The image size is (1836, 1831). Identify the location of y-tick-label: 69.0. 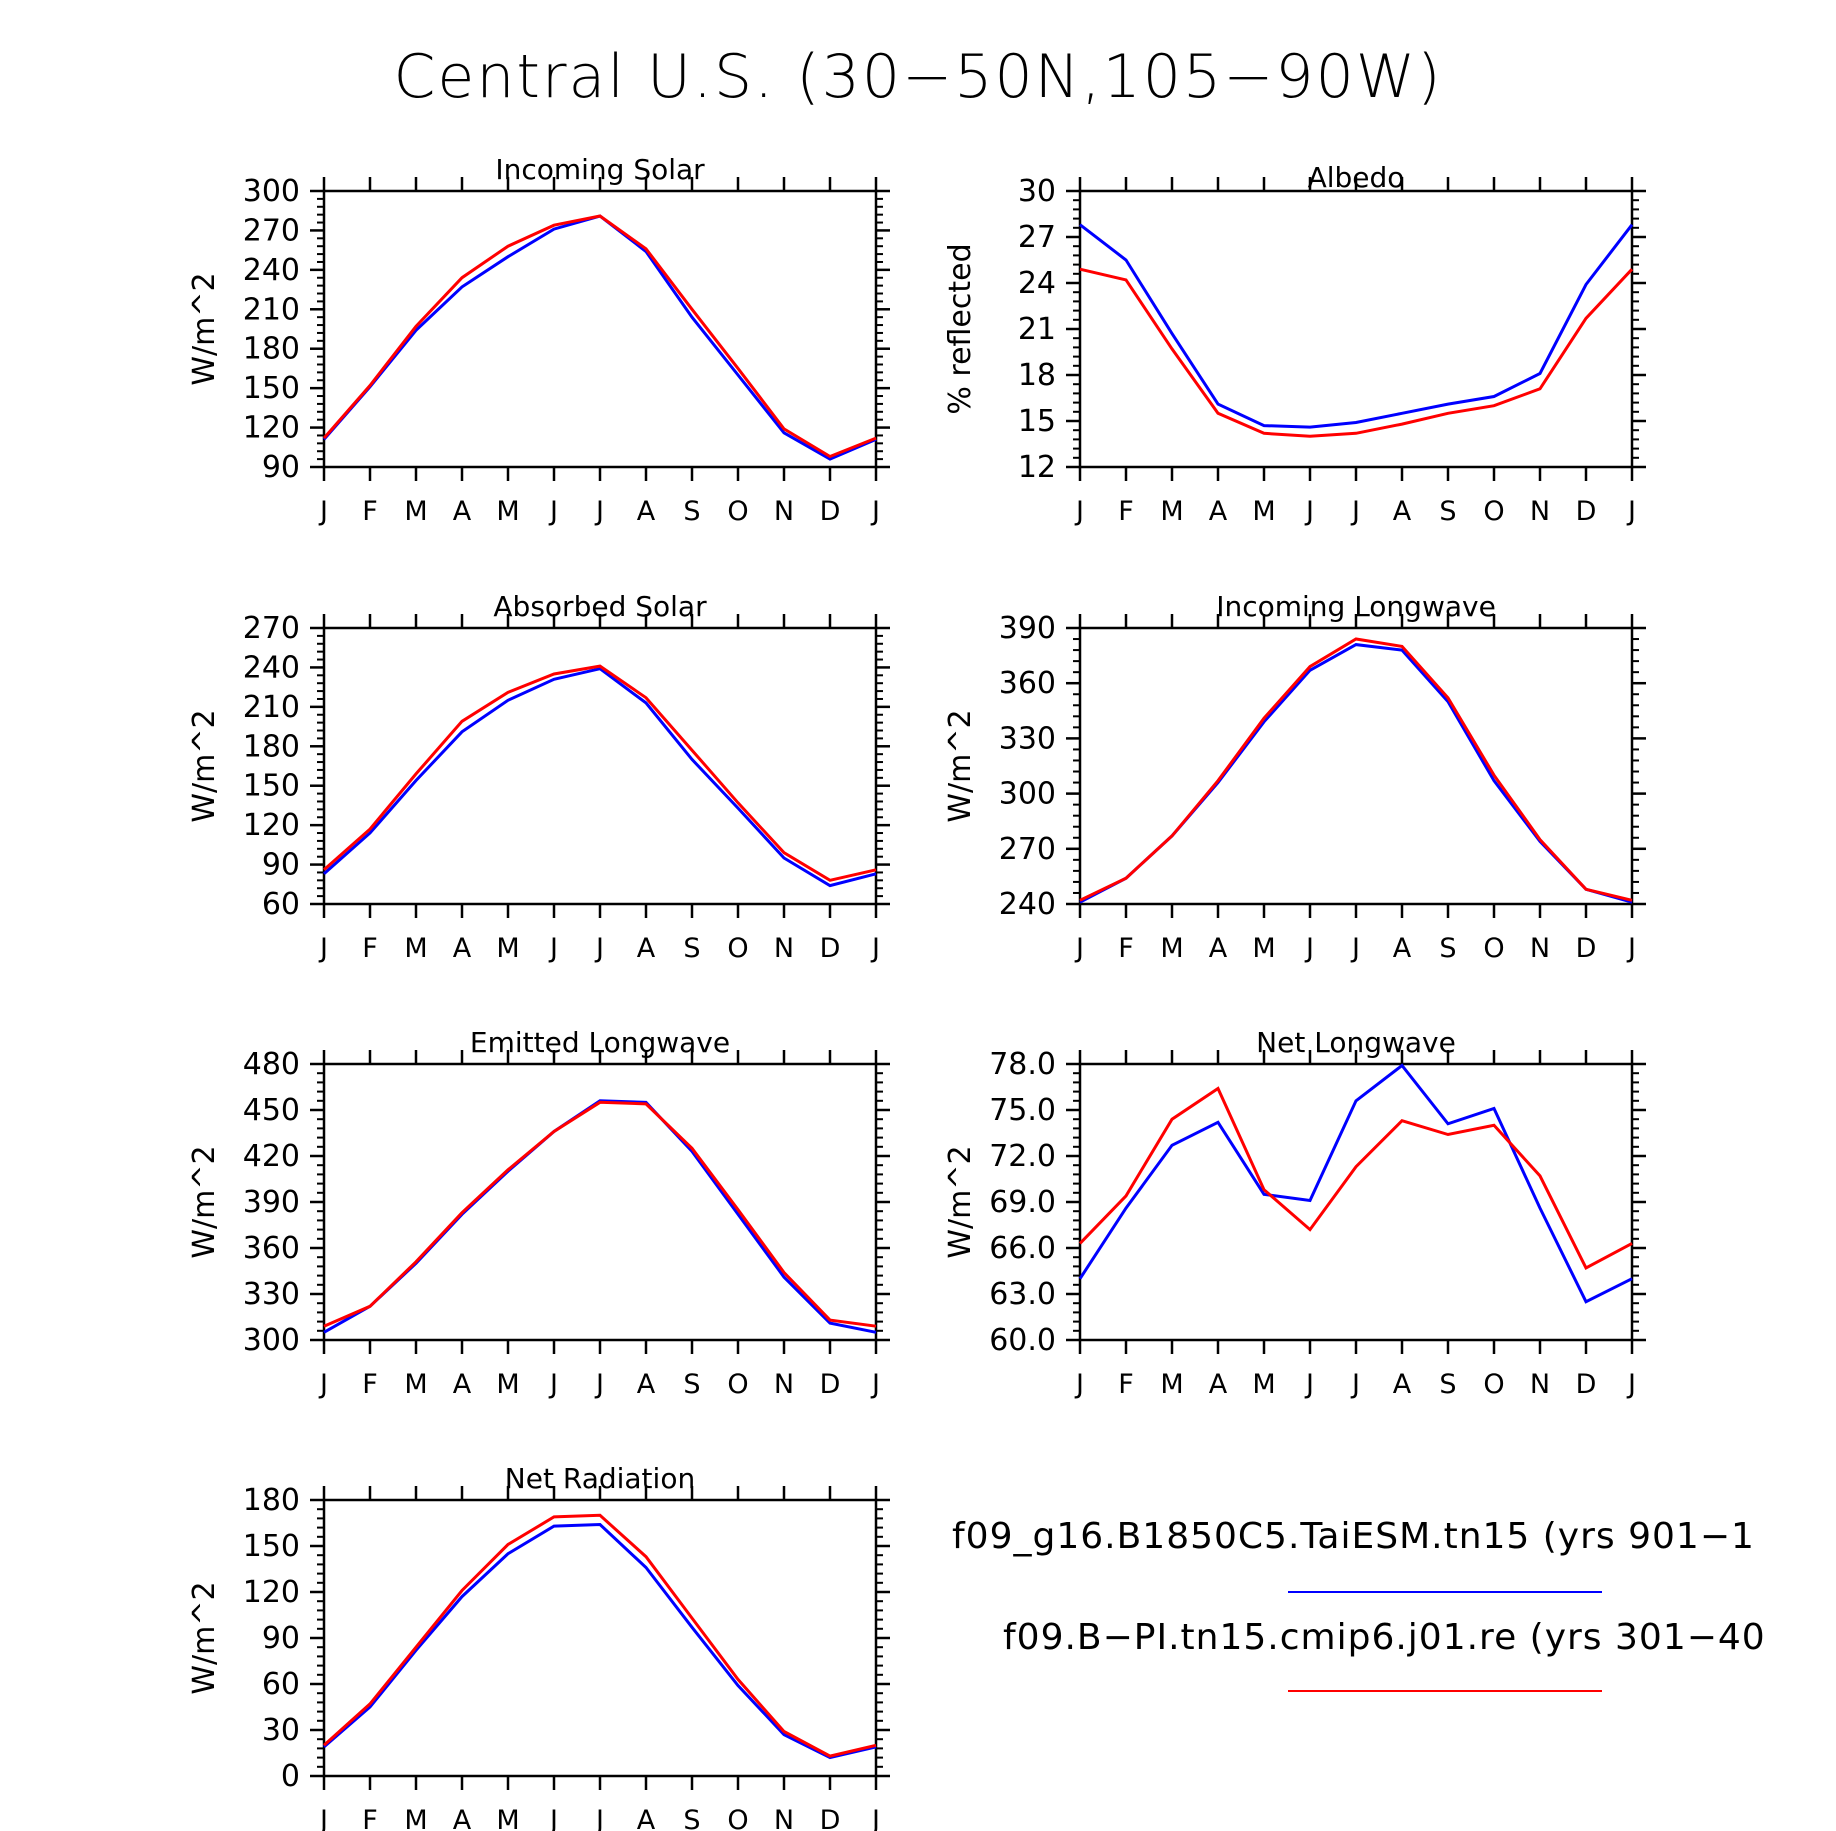
(1022, 1202).